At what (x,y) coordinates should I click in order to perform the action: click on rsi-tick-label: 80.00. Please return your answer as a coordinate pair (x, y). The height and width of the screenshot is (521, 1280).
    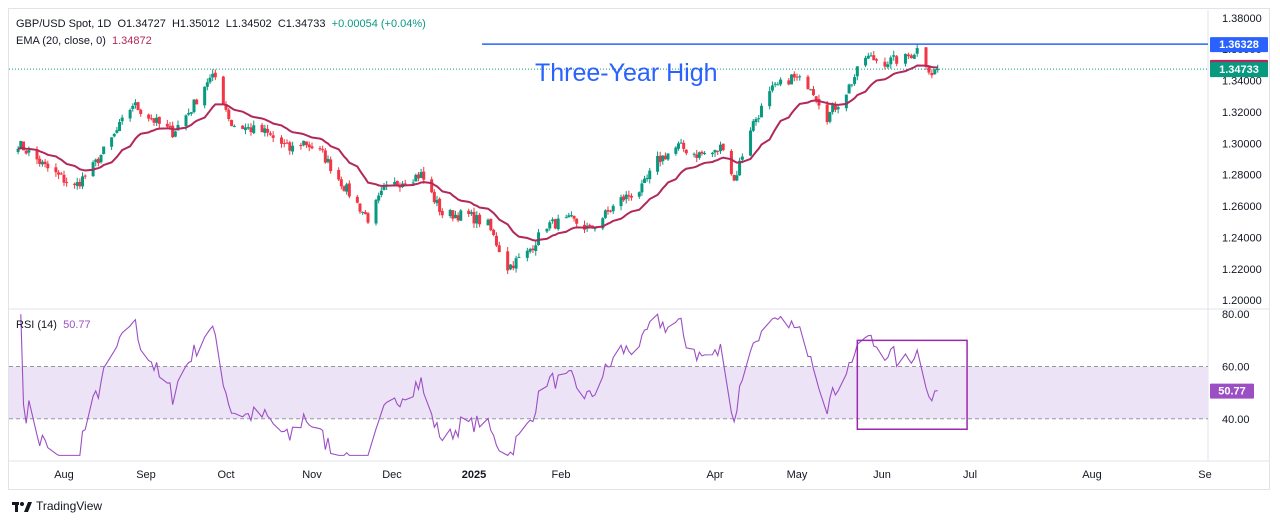
    Looking at the image, I should click on (1236, 315).